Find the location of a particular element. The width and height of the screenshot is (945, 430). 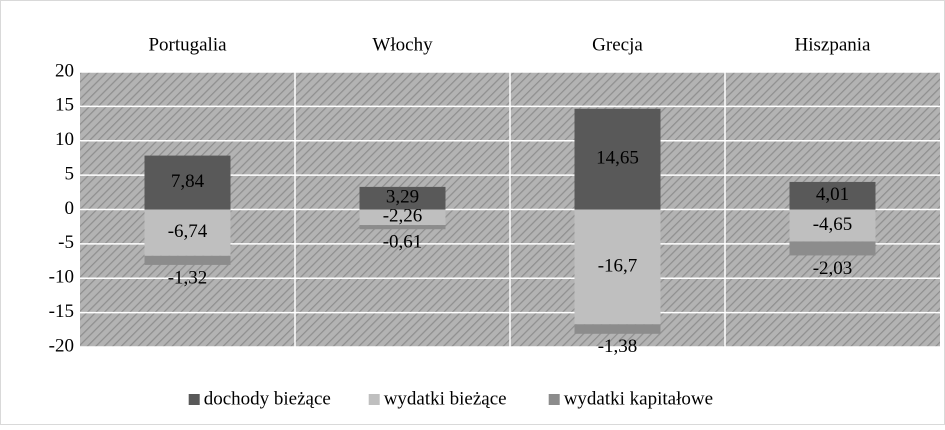

data-label: -4,65 is located at coordinates (833, 224).